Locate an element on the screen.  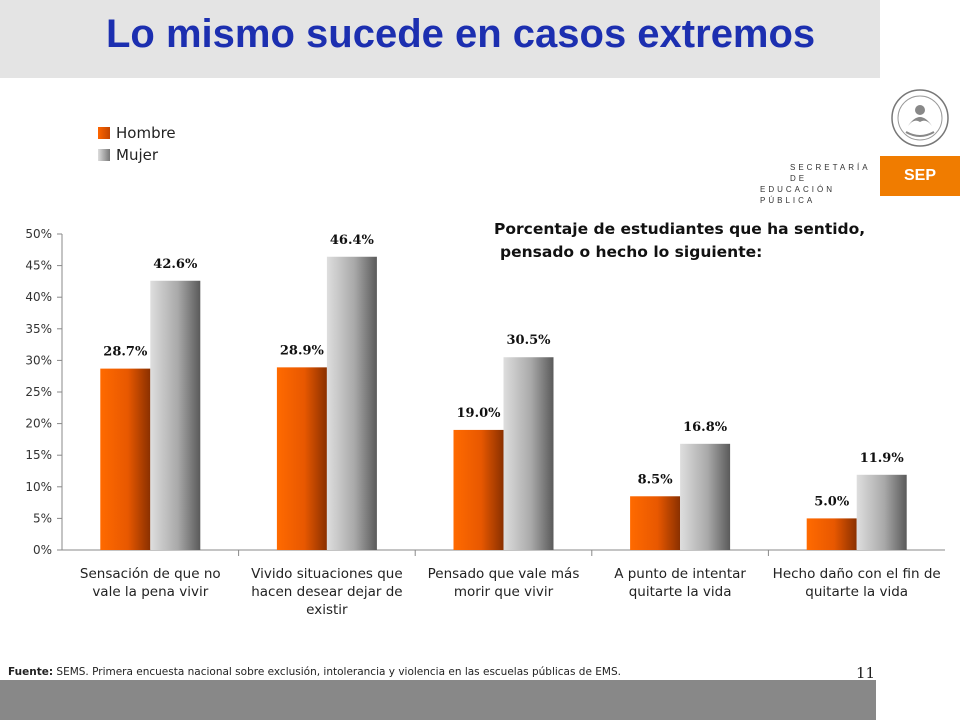
y-tick-label: 50% is located at coordinates (38, 234).